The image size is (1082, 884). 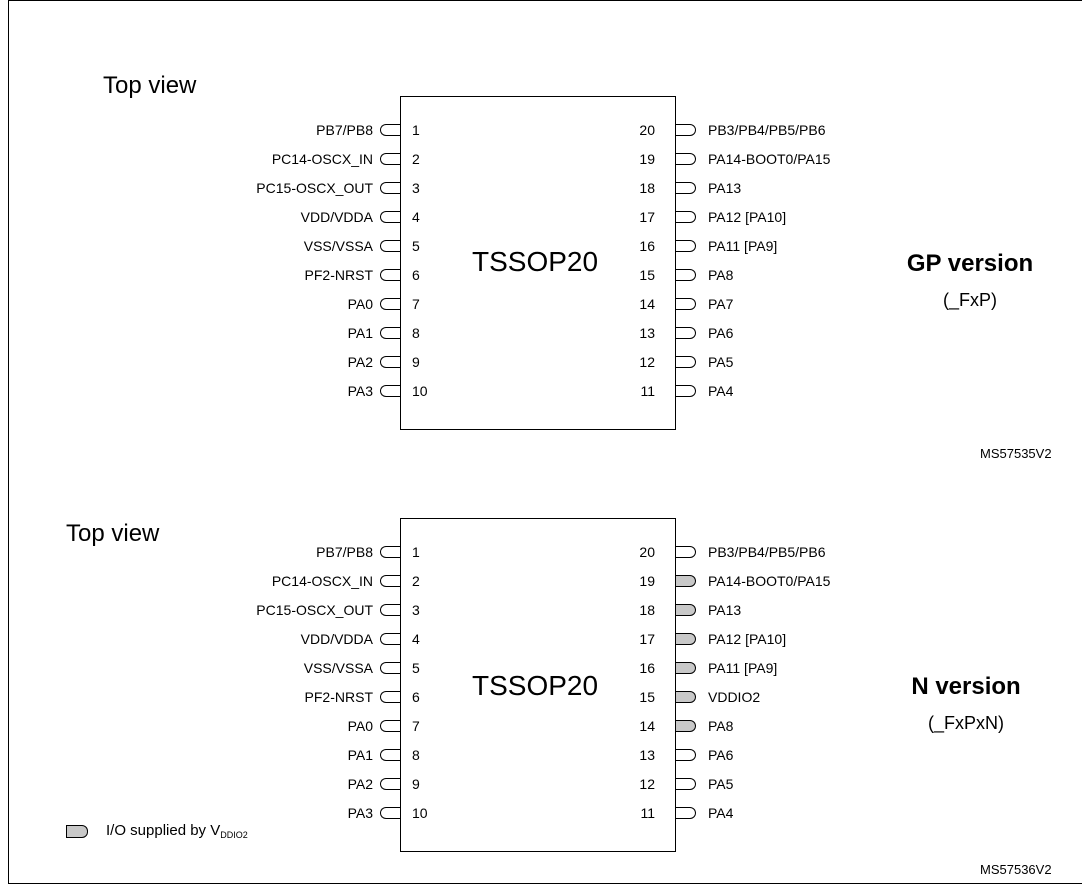 What do you see at coordinates (420, 391) in the screenshot?
I see `left-pin-number: 10` at bounding box center [420, 391].